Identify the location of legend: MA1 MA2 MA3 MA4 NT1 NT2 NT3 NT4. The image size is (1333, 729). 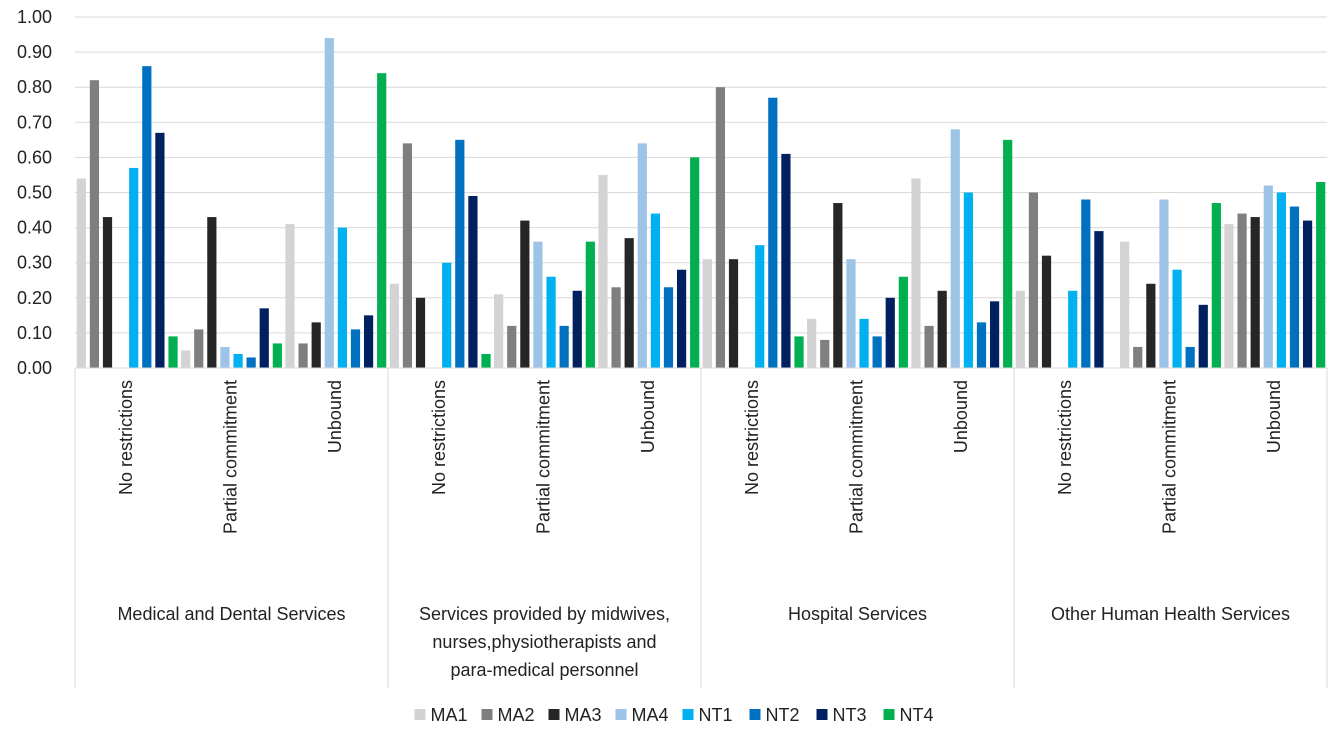
(674, 715).